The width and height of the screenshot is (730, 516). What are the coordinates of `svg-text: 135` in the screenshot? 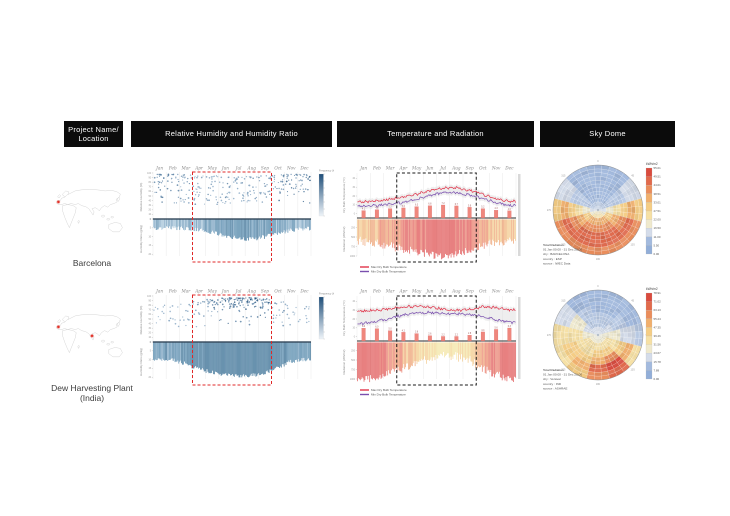 It's located at (633, 370).